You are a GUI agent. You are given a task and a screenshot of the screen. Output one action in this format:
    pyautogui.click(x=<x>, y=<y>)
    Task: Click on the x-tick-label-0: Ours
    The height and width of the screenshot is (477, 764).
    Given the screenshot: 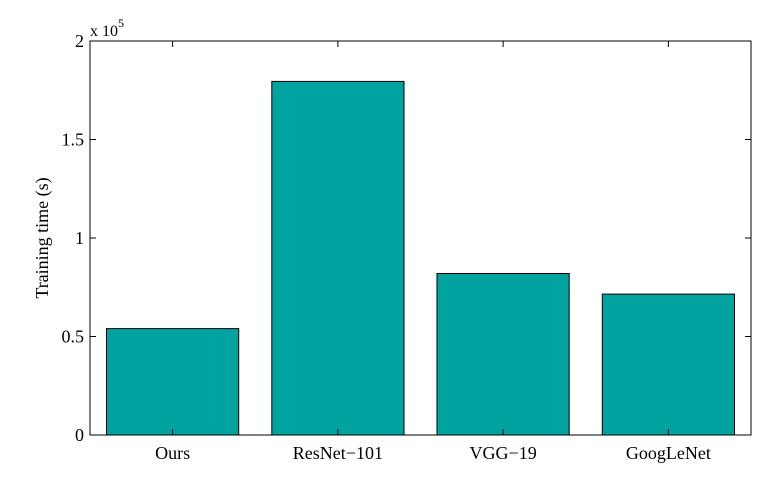 What is the action you would take?
    pyautogui.click(x=172, y=453)
    